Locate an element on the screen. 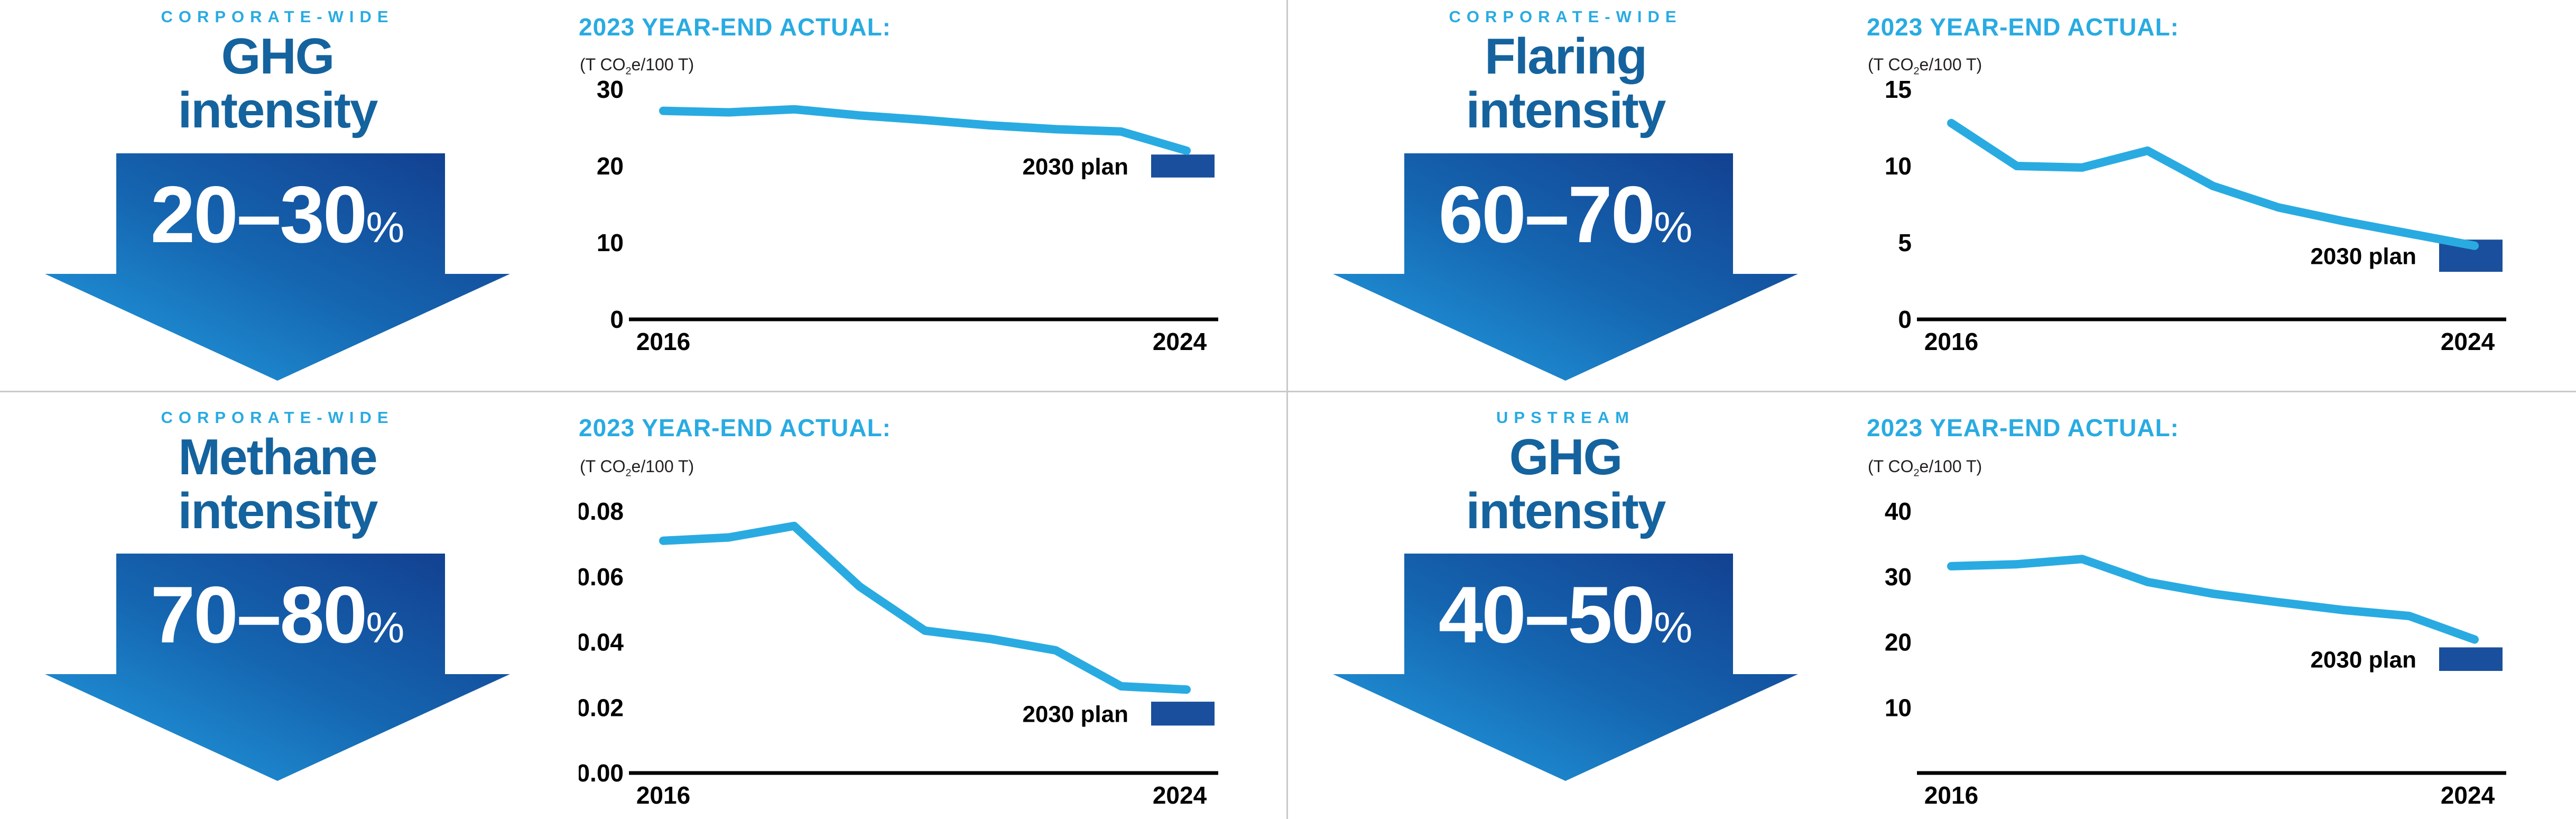  reduction-range: 20–30% is located at coordinates (278, 215).